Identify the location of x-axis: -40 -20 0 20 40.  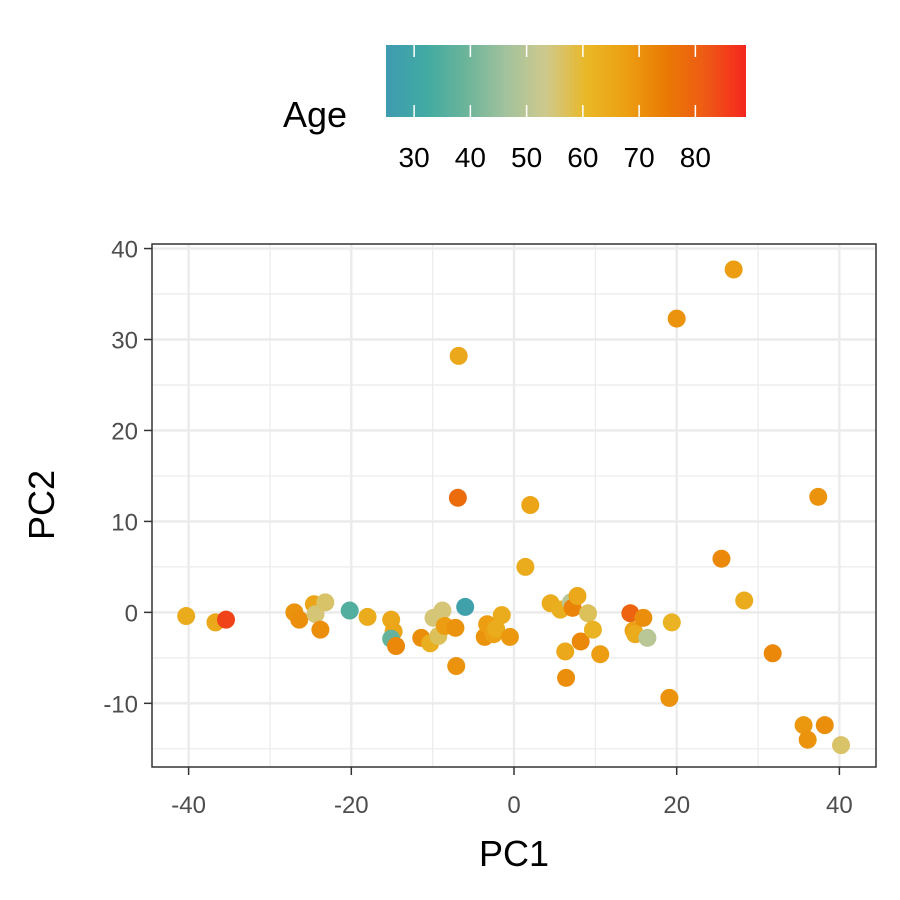
(512, 793).